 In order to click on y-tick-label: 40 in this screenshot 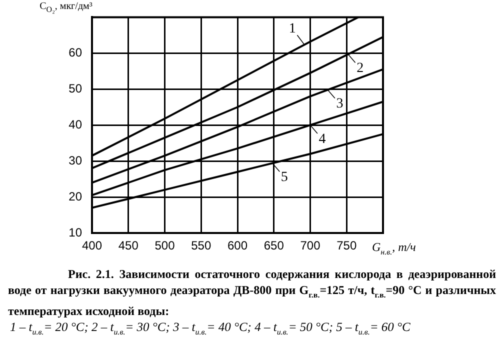, I will do `click(75, 124)`.